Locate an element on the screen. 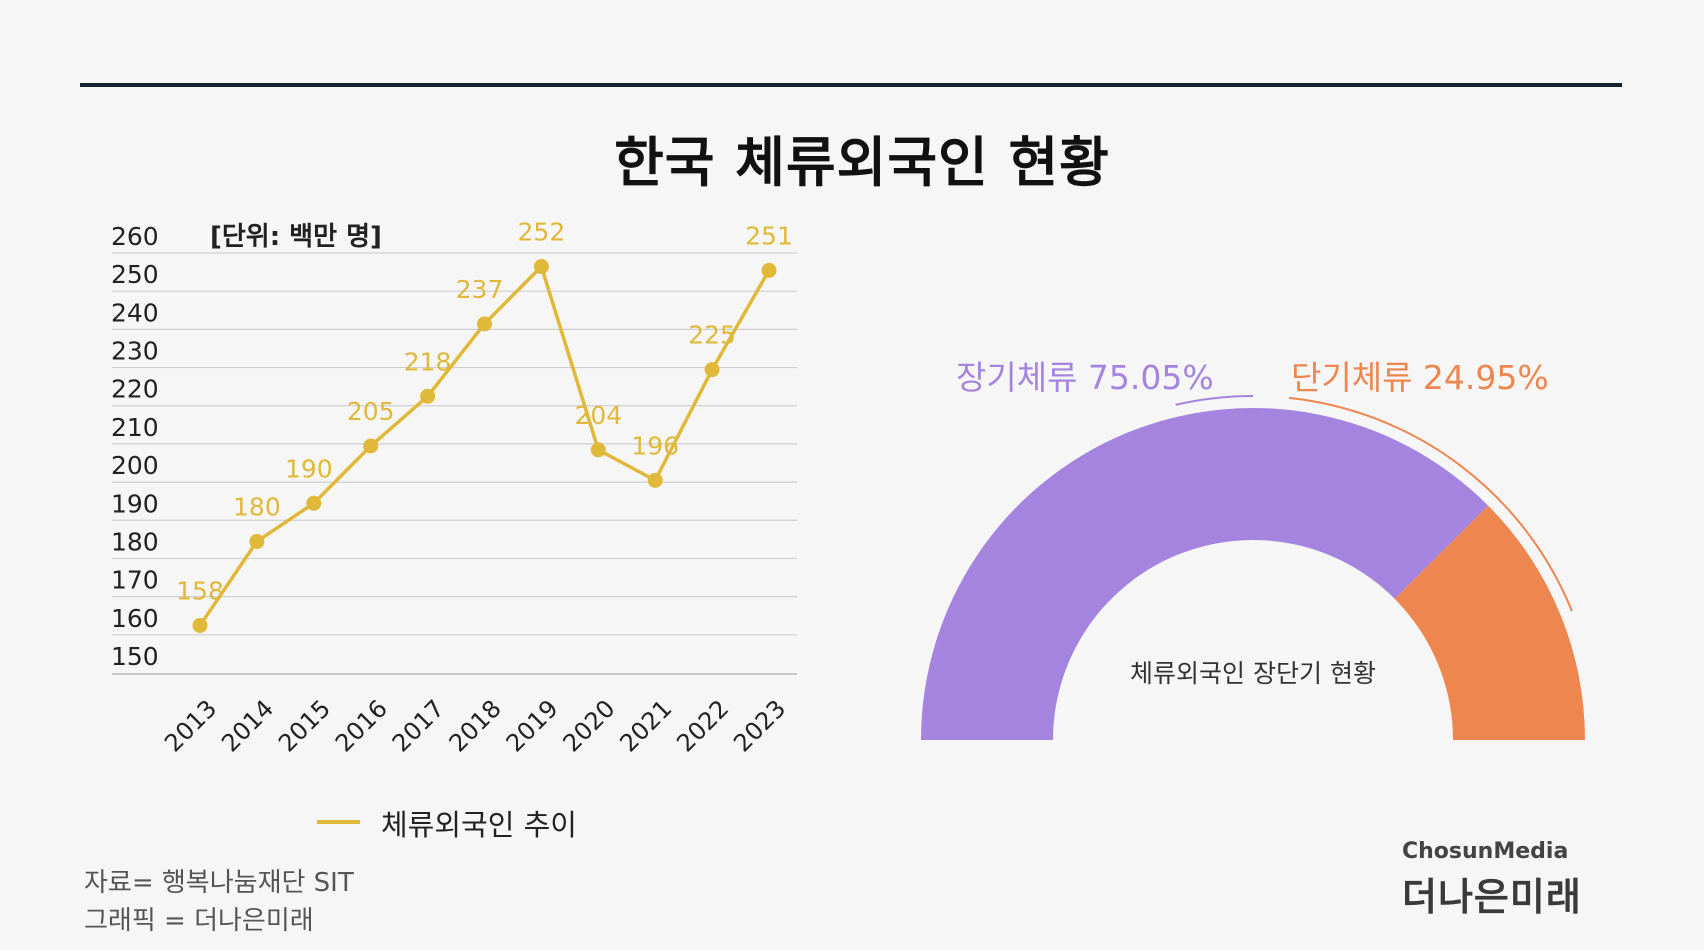 This screenshot has height=950, width=1704. x-tick-label: 2016 is located at coordinates (361, 725).